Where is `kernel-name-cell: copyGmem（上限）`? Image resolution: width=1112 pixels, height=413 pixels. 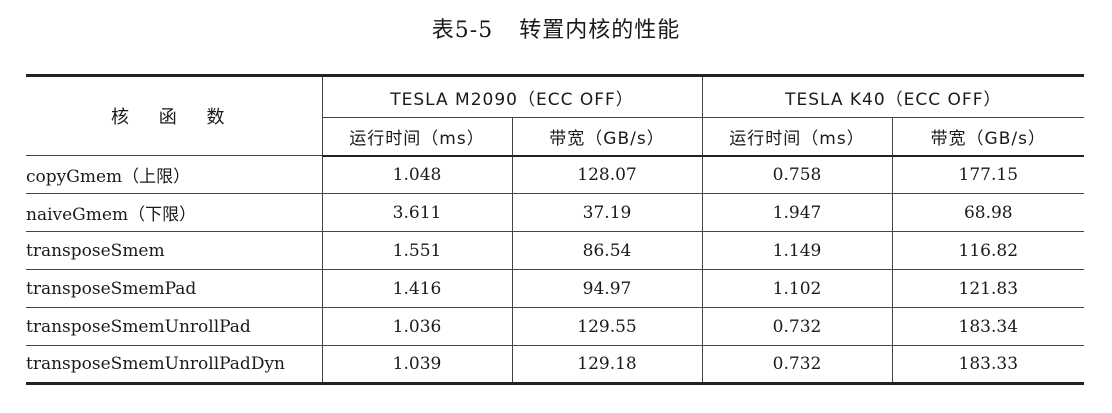 kernel-name-cell: copyGmem（上限） is located at coordinates (174, 174).